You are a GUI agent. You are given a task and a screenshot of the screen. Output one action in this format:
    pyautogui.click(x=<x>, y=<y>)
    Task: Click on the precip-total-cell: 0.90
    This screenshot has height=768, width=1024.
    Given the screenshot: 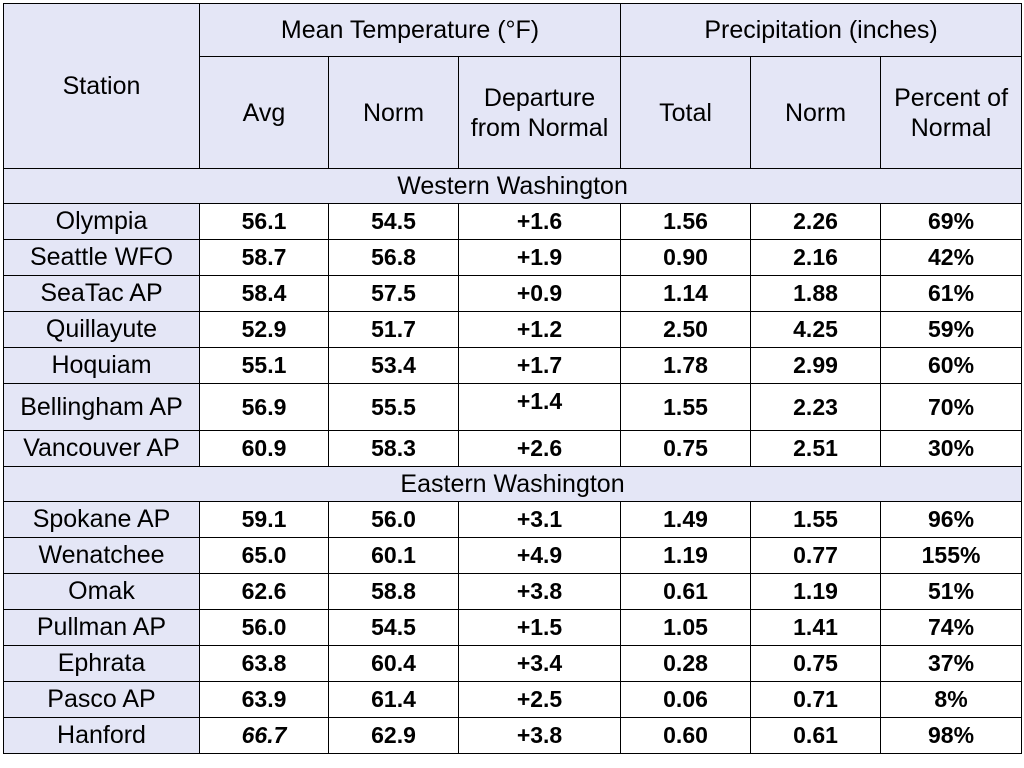 What is the action you would take?
    pyautogui.click(x=686, y=257)
    